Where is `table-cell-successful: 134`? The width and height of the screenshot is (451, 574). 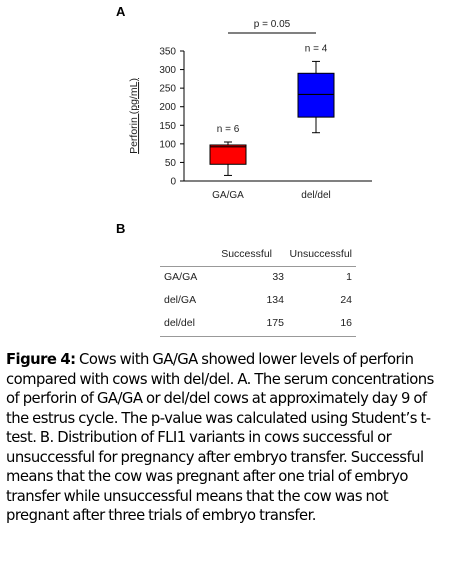 table-cell-successful: 134 is located at coordinates (275, 300).